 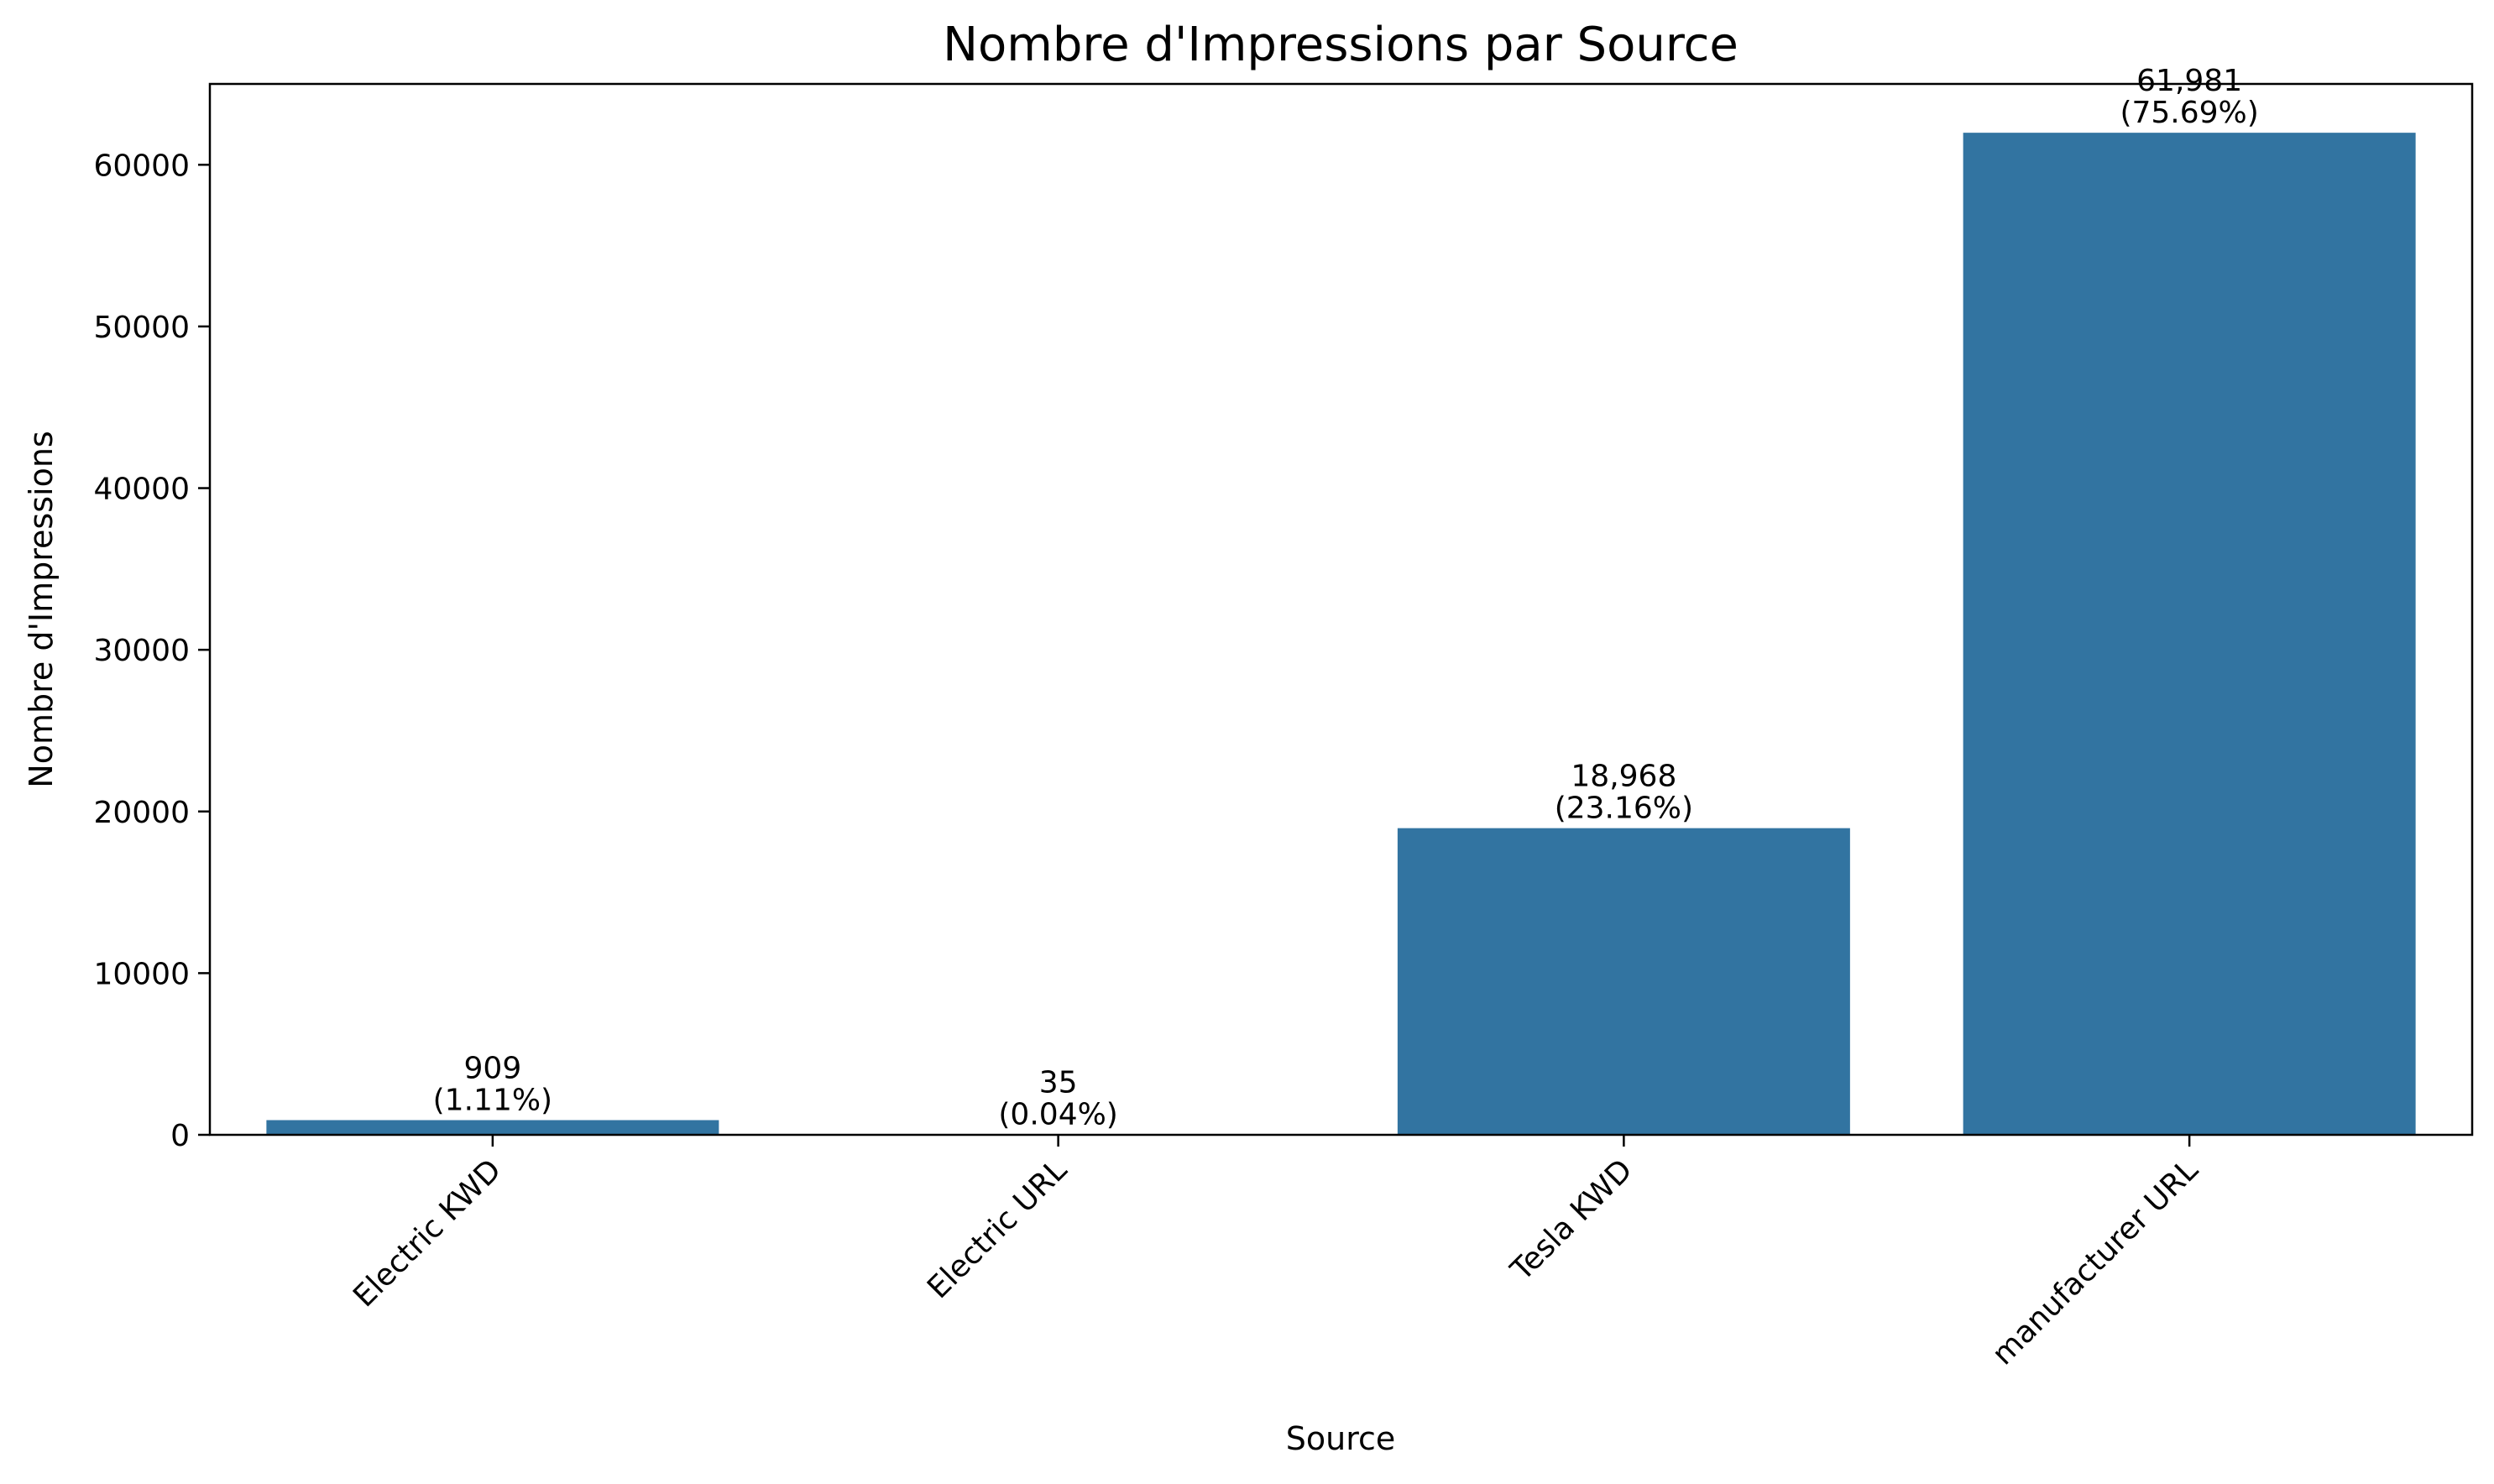 I want to click on bar-value-label-2: 18,968, so click(x=1623, y=777).